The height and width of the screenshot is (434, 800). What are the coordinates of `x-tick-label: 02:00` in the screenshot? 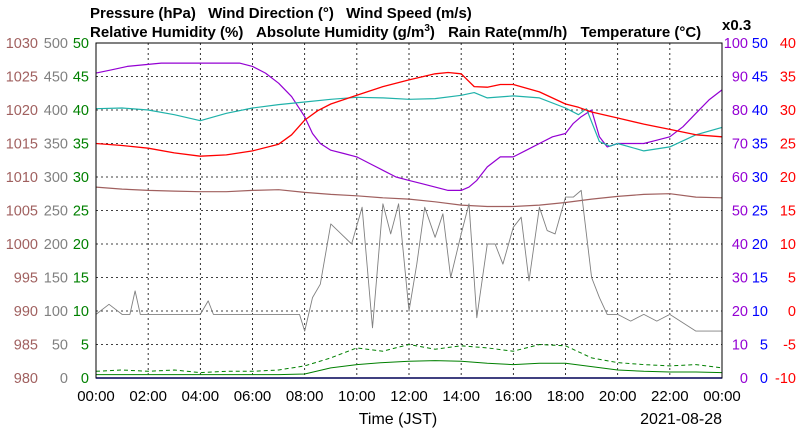 It's located at (148, 396).